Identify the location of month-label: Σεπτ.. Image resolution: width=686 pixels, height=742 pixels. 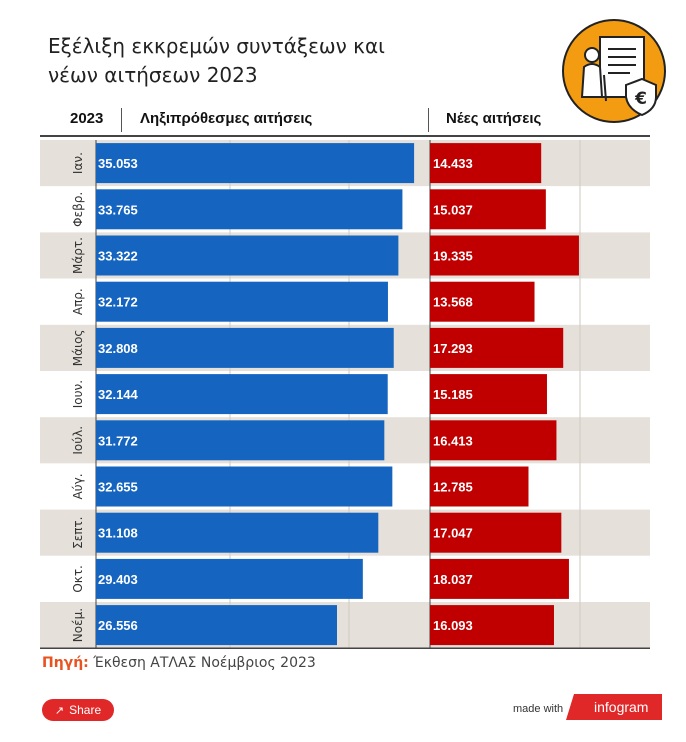
(78, 533).